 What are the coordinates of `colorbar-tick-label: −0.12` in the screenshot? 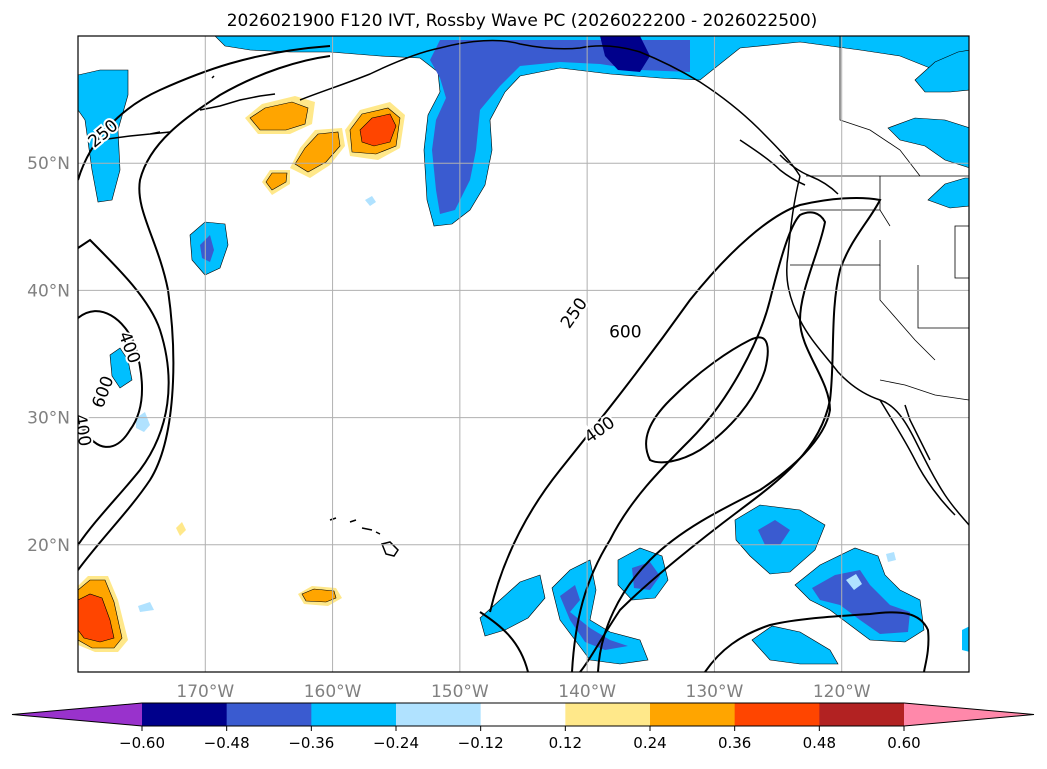 It's located at (481, 743).